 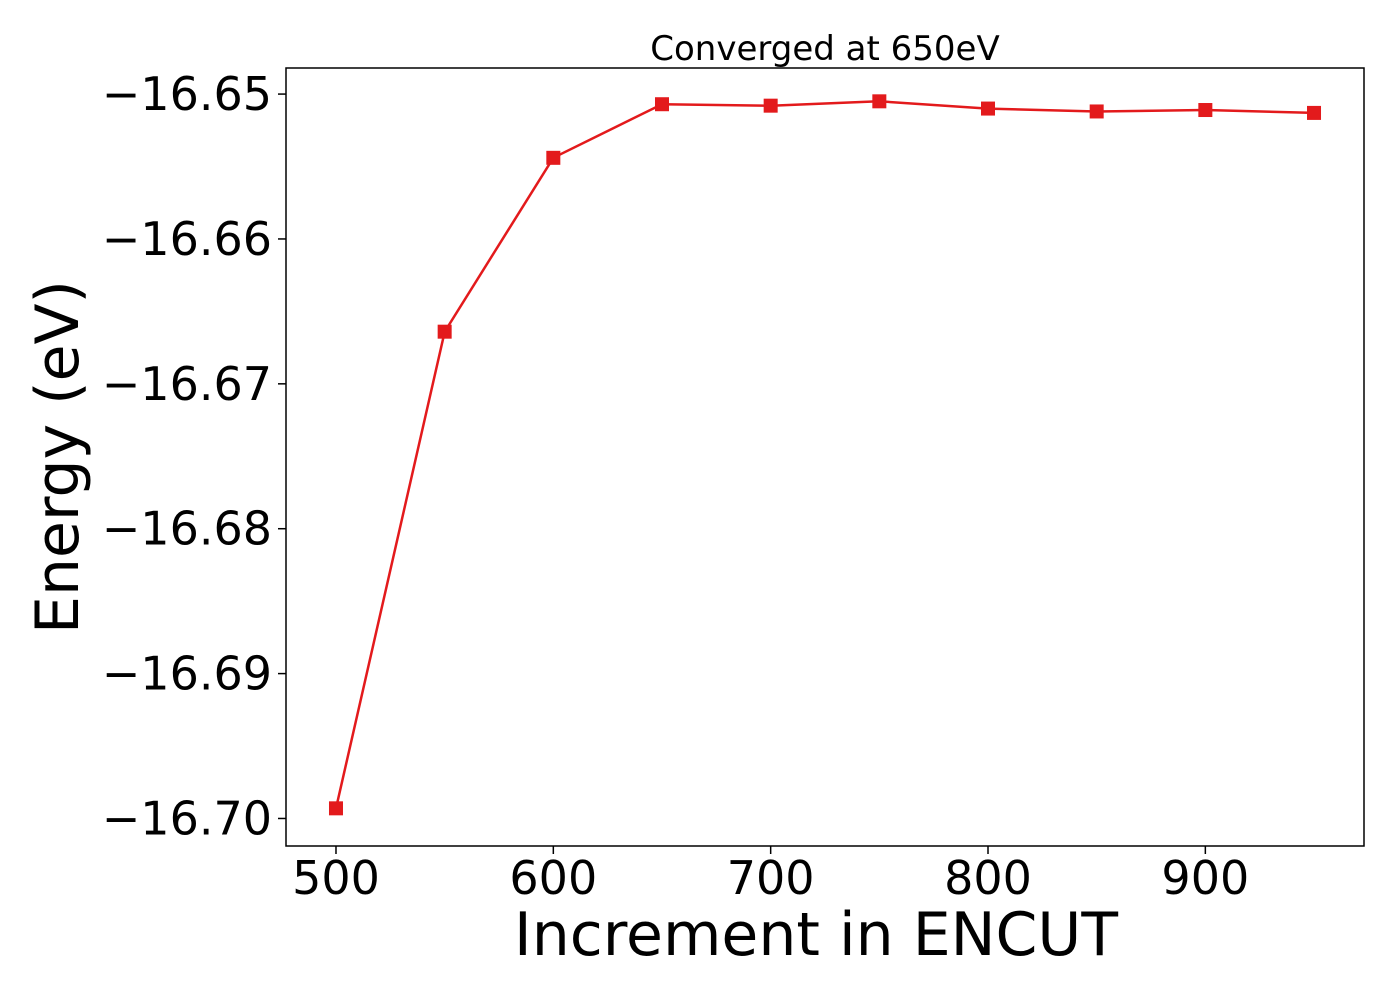 I want to click on y-tick-label: −16.70, so click(x=187, y=818).